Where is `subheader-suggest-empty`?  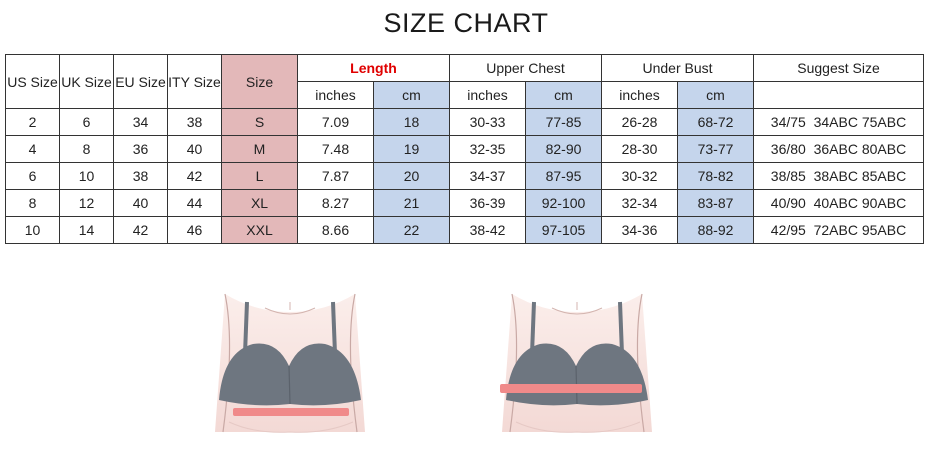
subheader-suggest-empty is located at coordinates (839, 95).